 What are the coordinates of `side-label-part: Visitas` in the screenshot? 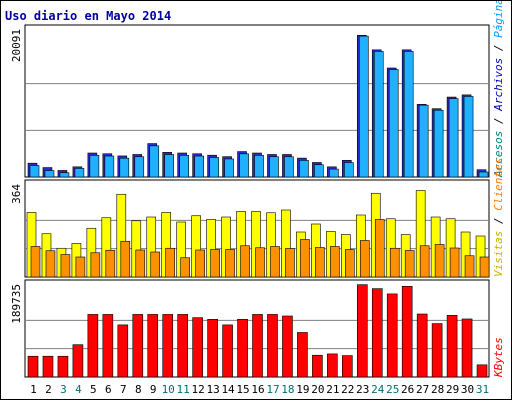 It's located at (498, 254).